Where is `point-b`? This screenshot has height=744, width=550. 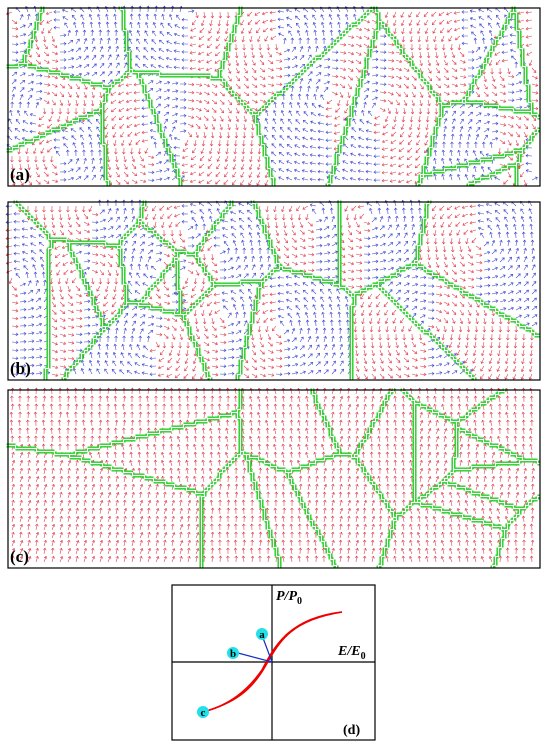
point-b is located at coordinates (233, 653).